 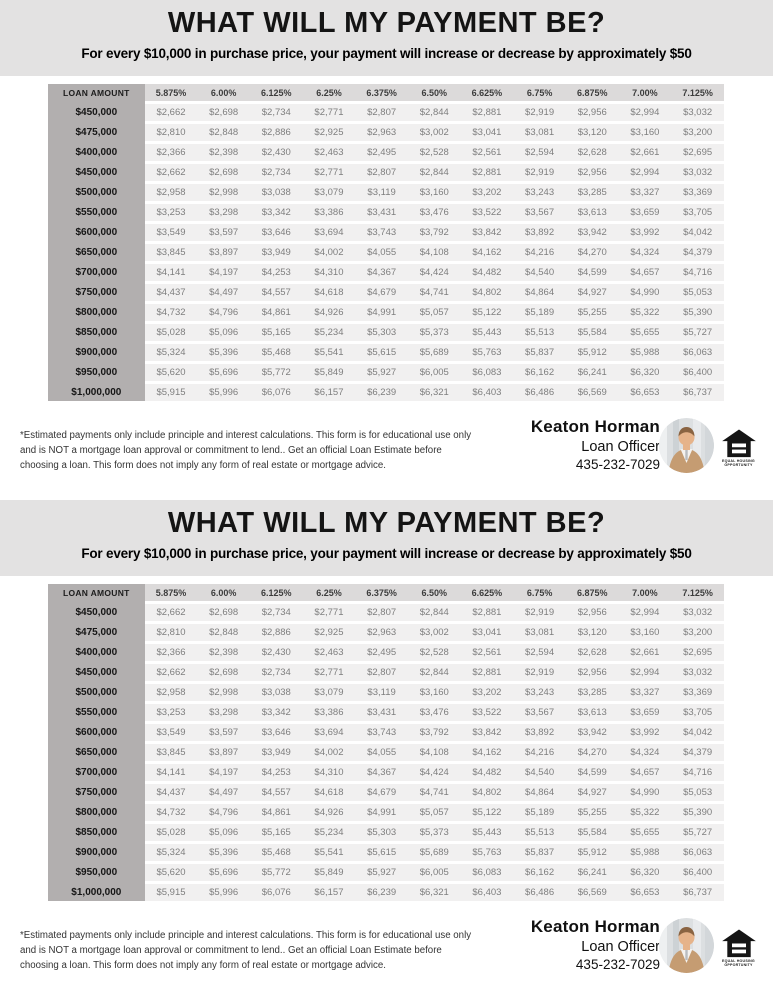 I want to click on payment-cell: $6,400, so click(x=697, y=372).